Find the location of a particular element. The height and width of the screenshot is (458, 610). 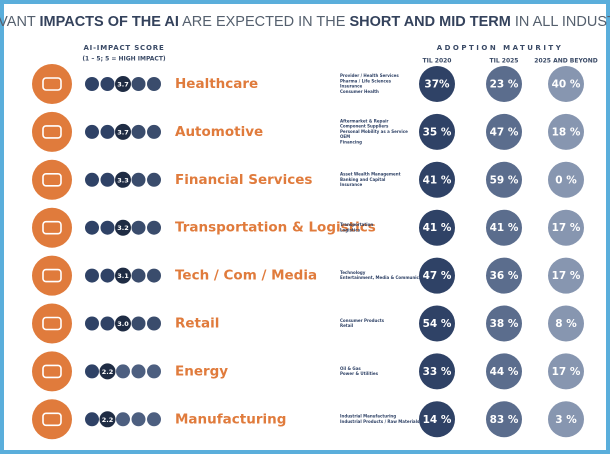

industry-name: Healthcare is located at coordinates (216, 84).